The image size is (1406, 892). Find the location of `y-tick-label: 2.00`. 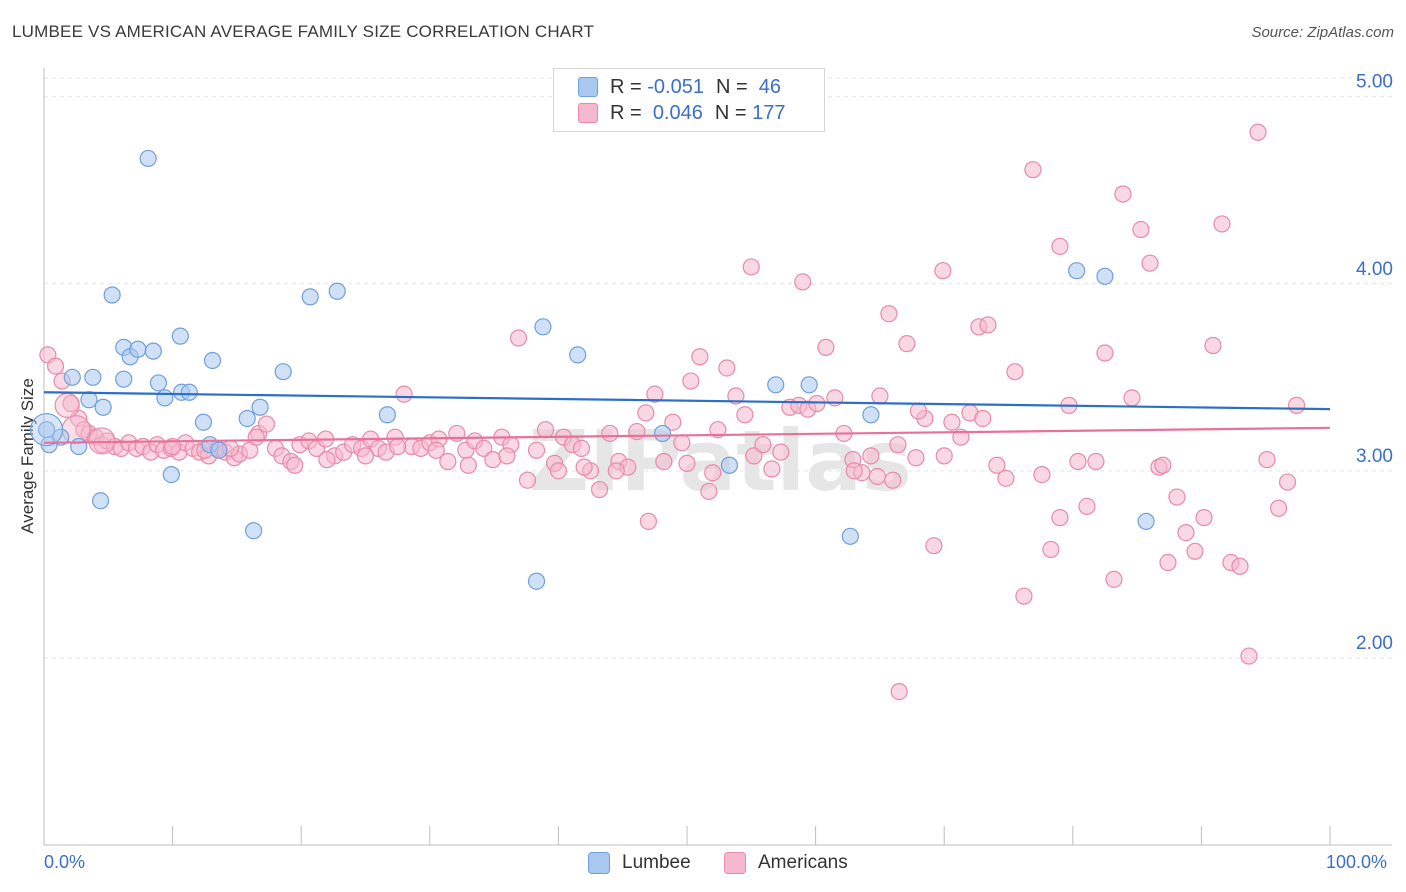

y-tick-label: 2.00 is located at coordinates (1374, 643).